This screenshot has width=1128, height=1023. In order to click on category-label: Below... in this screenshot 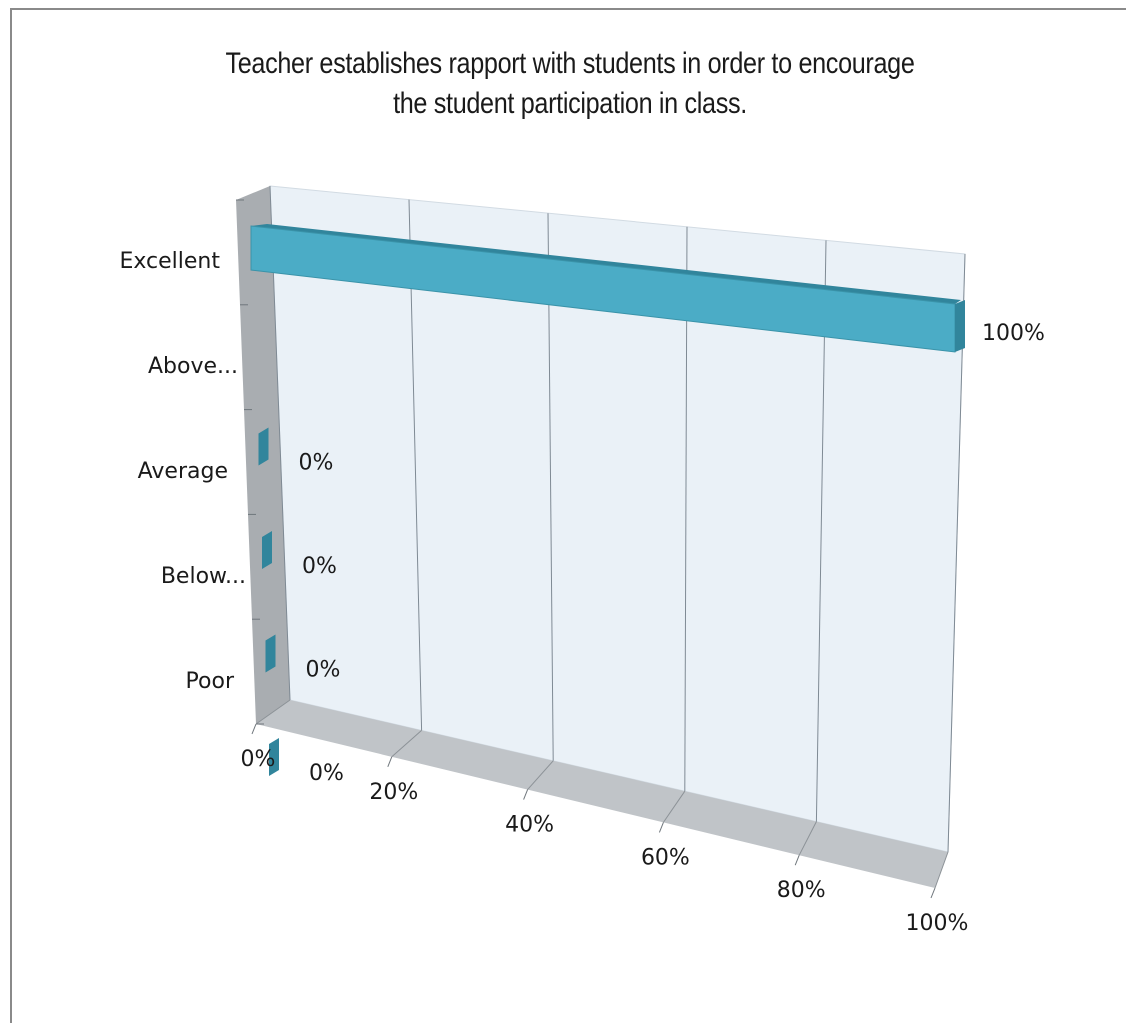, I will do `click(203, 576)`.